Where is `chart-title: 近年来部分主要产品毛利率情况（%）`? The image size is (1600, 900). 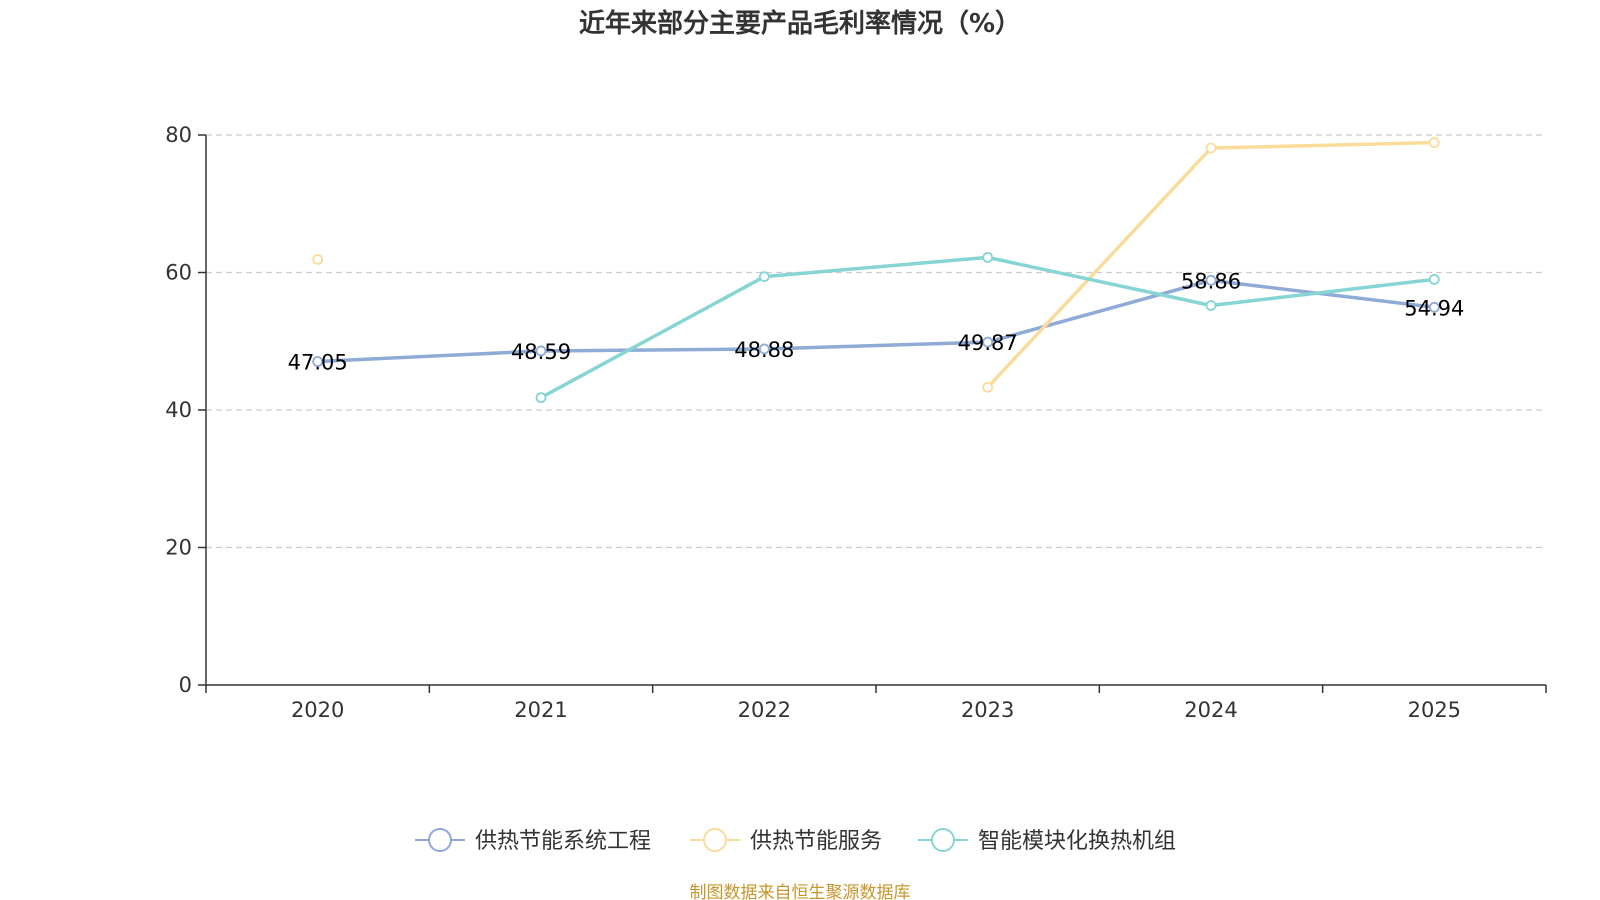 chart-title: 近年来部分主要产品毛利率情况（%） is located at coordinates (800, 23).